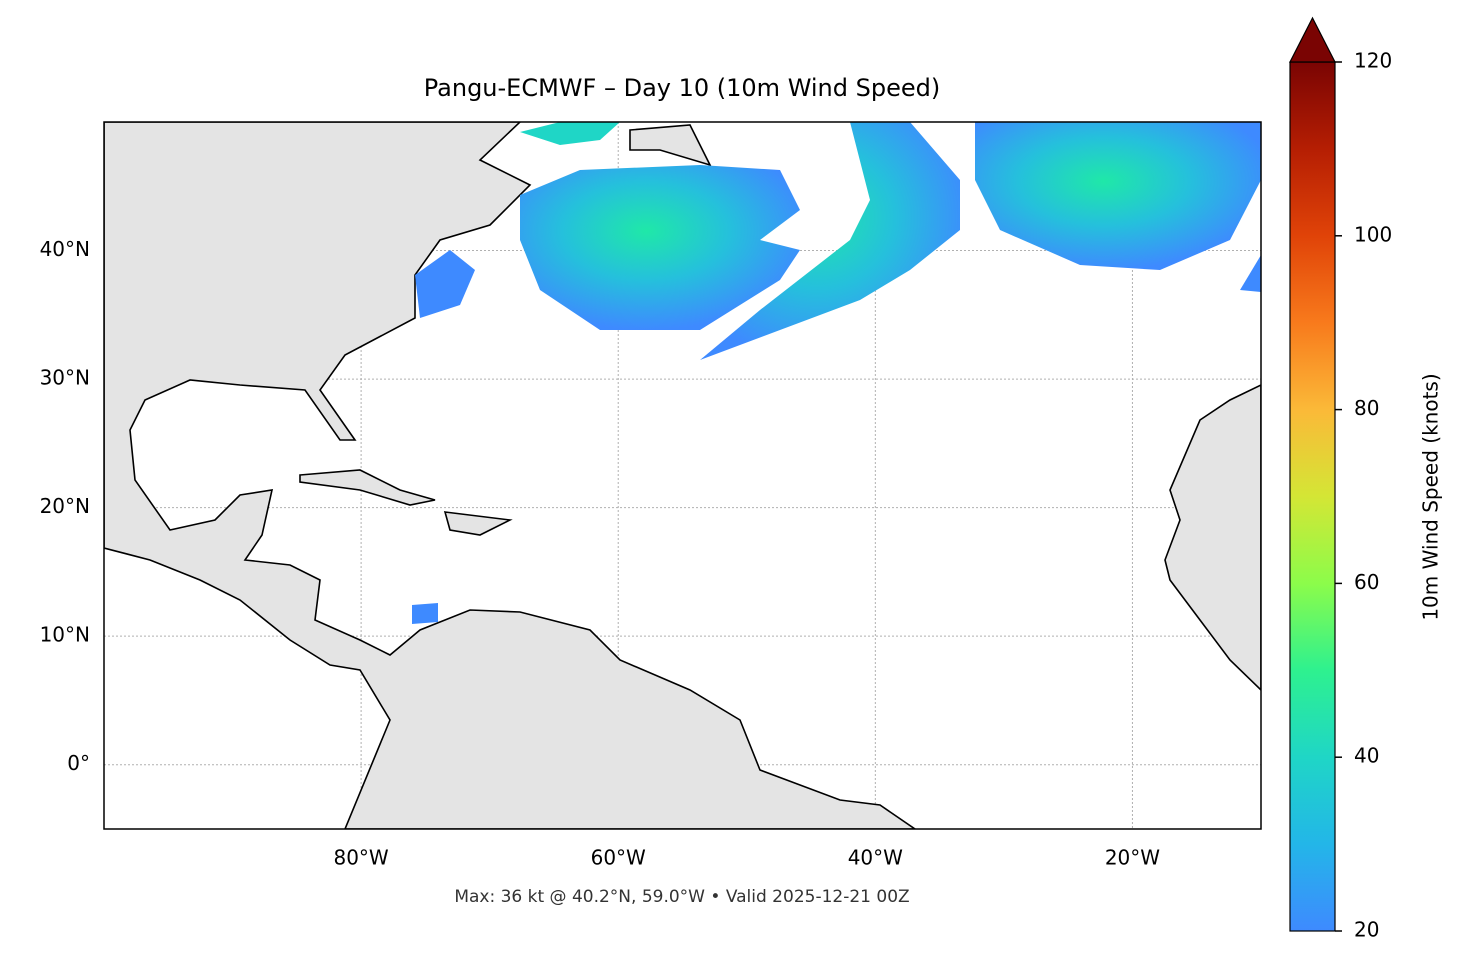 The height and width of the screenshot is (969, 1466). What do you see at coordinates (1431, 496) in the screenshot?
I see `colorbar-label: 10m Wind Speed (knots)` at bounding box center [1431, 496].